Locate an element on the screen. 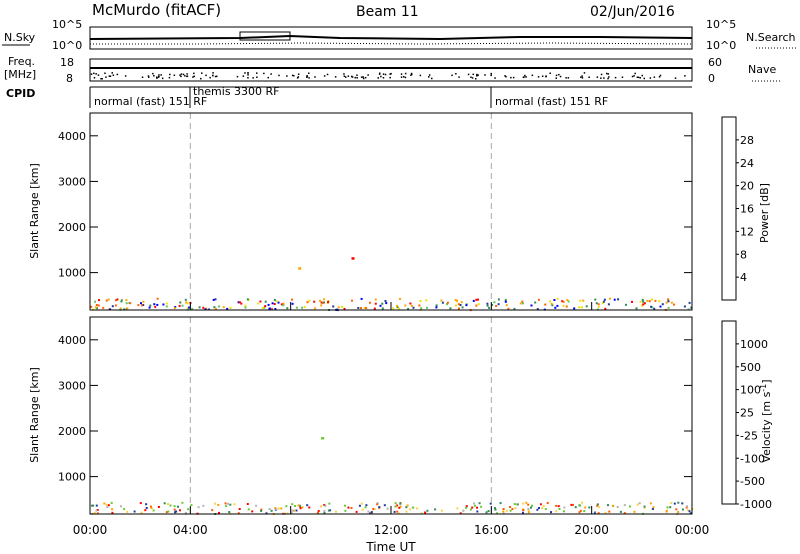 This screenshot has height=554, width=800. x-tick-label: 04:00 is located at coordinates (190, 530).